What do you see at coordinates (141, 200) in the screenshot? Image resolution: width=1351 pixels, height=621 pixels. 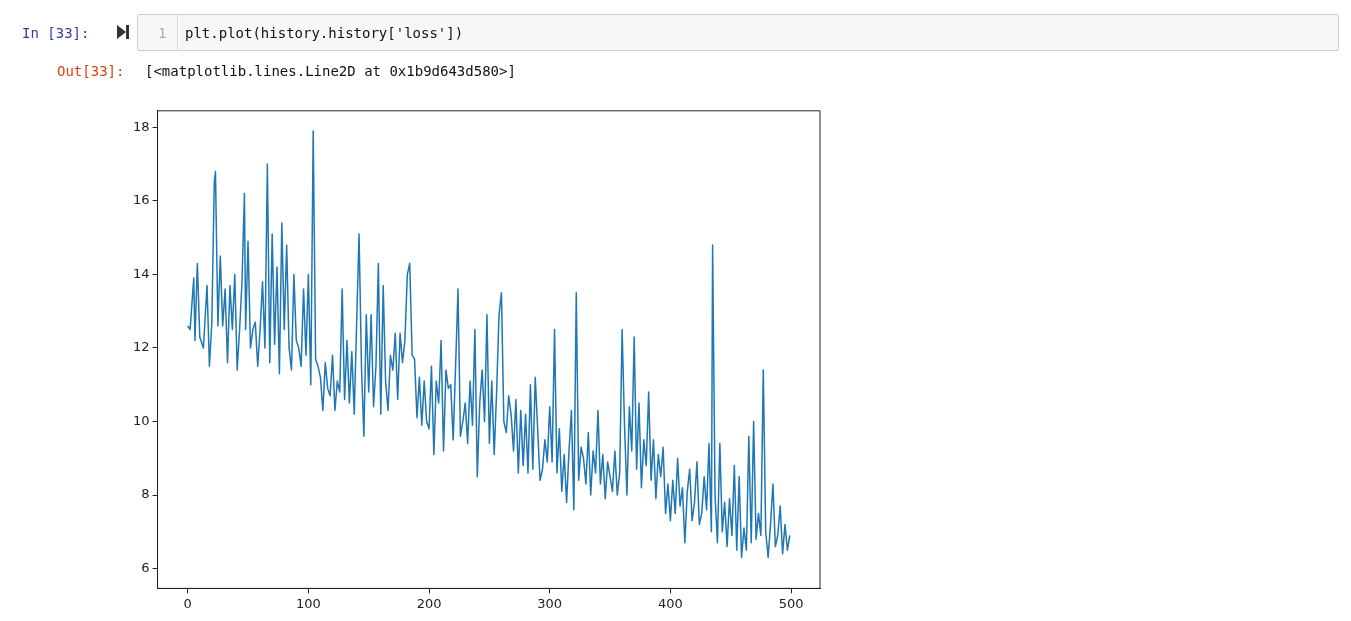 I see `y-tick-label: 16` at bounding box center [141, 200].